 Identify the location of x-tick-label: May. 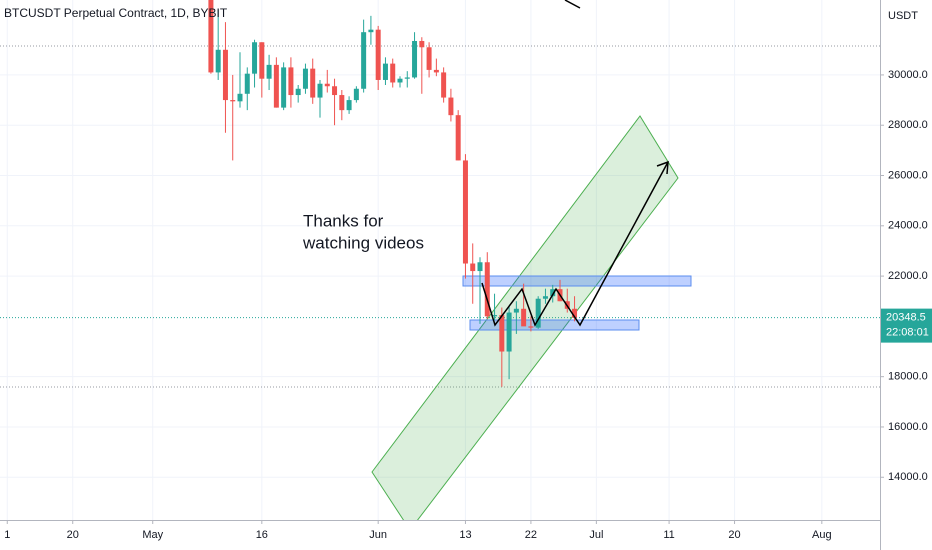
(152, 535).